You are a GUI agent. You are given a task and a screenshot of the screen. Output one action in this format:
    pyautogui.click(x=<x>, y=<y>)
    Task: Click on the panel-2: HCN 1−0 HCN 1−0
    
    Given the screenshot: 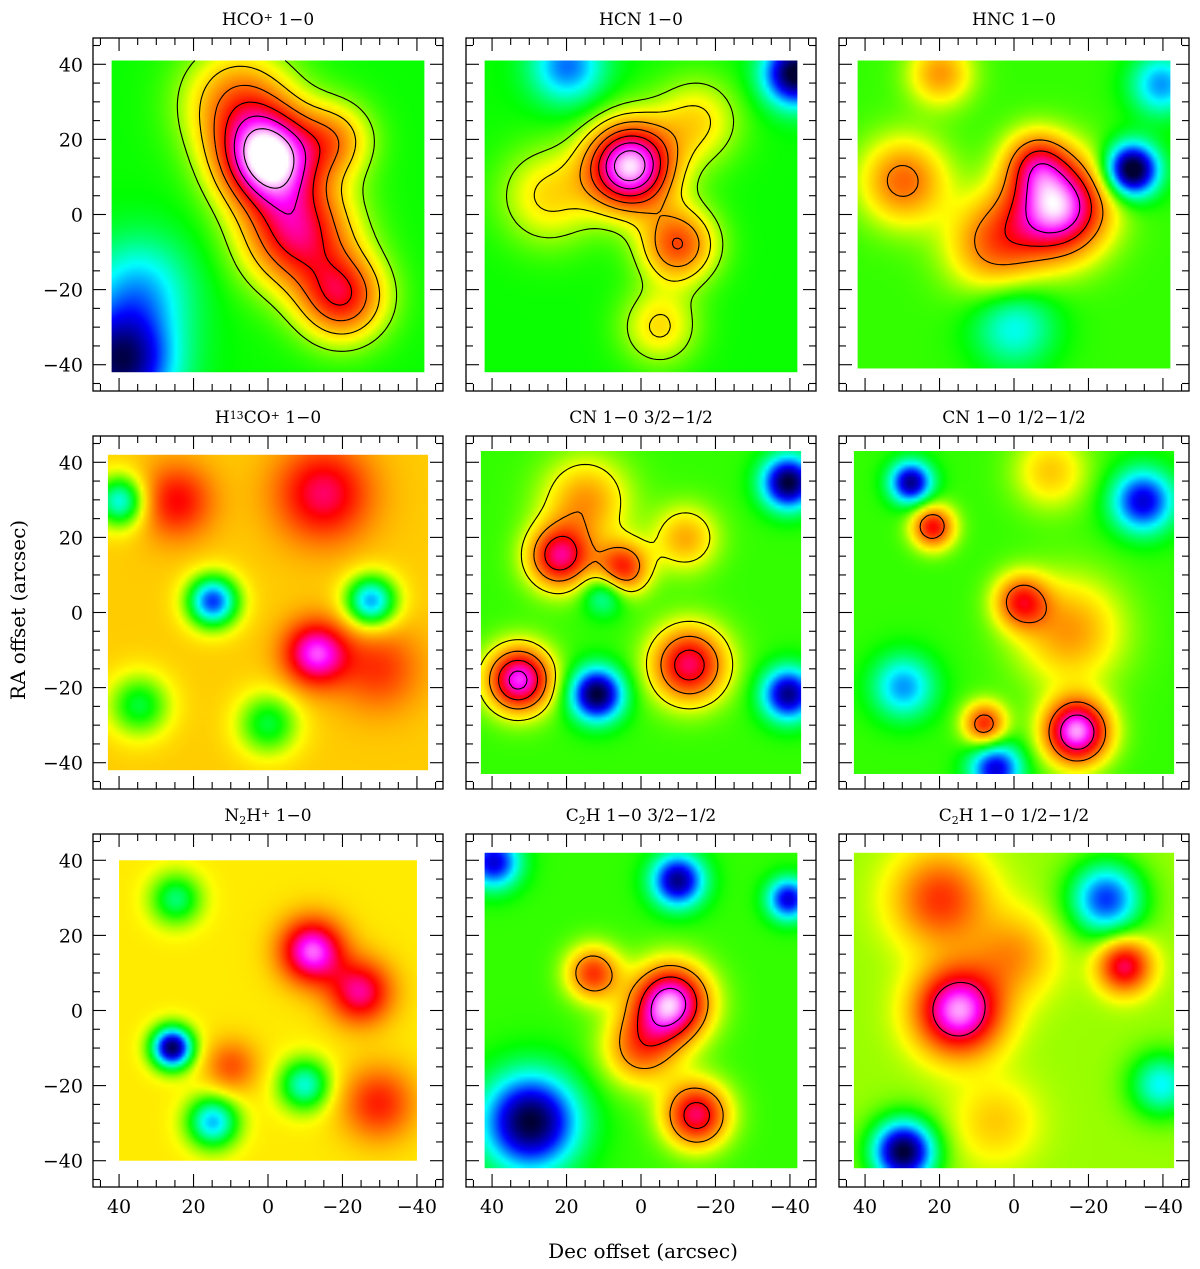 What is the action you would take?
    pyautogui.click(x=641, y=201)
    